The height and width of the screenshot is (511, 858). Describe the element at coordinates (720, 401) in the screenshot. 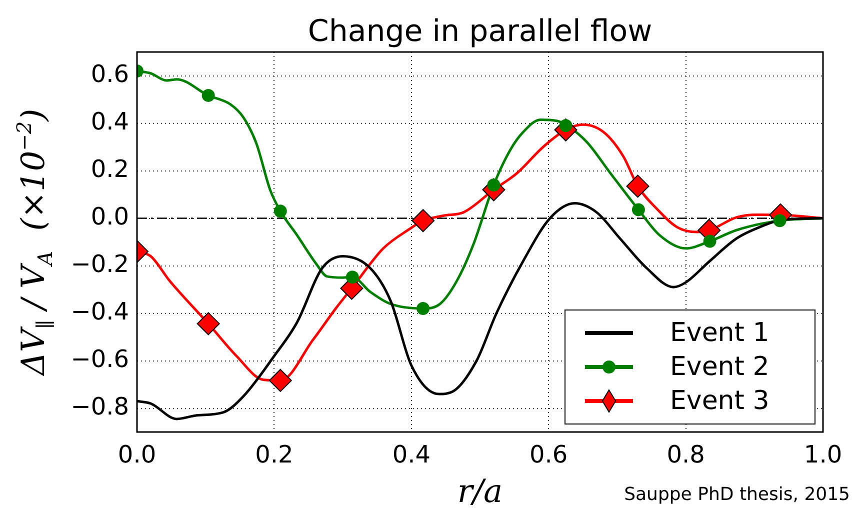

I see `legend-label: Event 3` at that location.